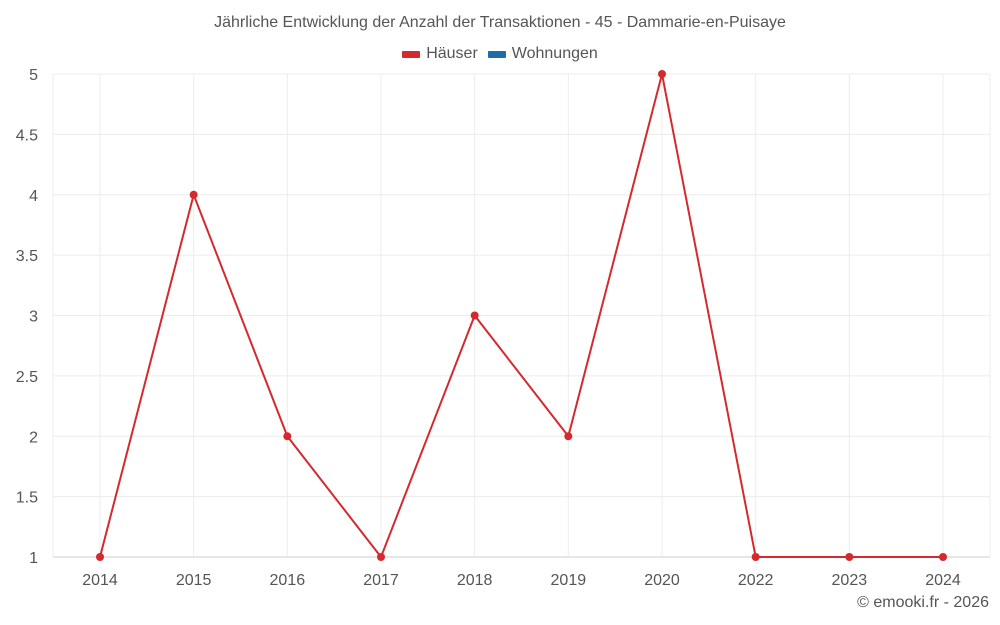  I want to click on chart-legend: Häuser Wohnungen, so click(500, 54).